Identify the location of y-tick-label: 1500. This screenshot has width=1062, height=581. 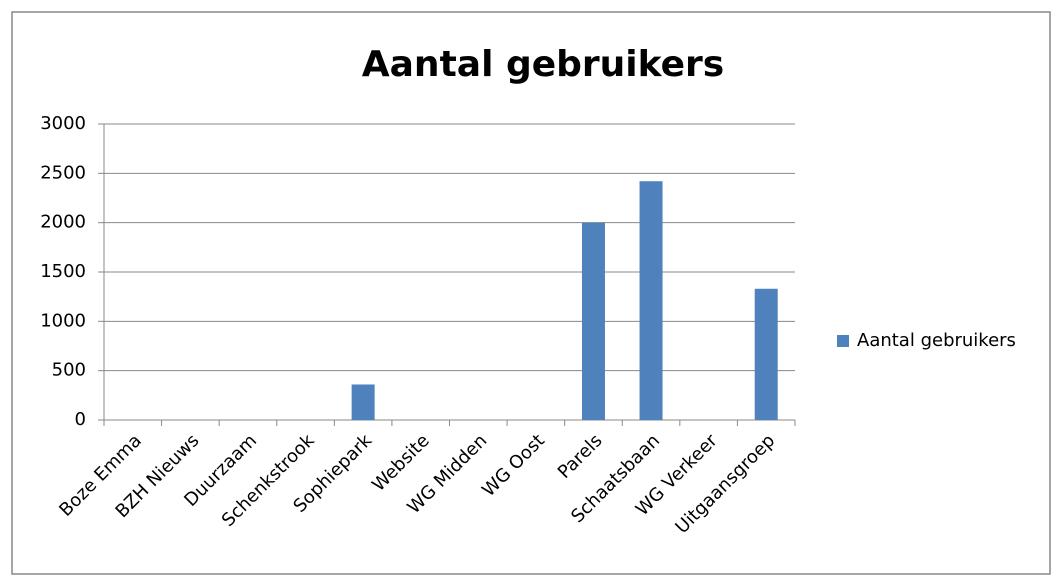
(63, 271).